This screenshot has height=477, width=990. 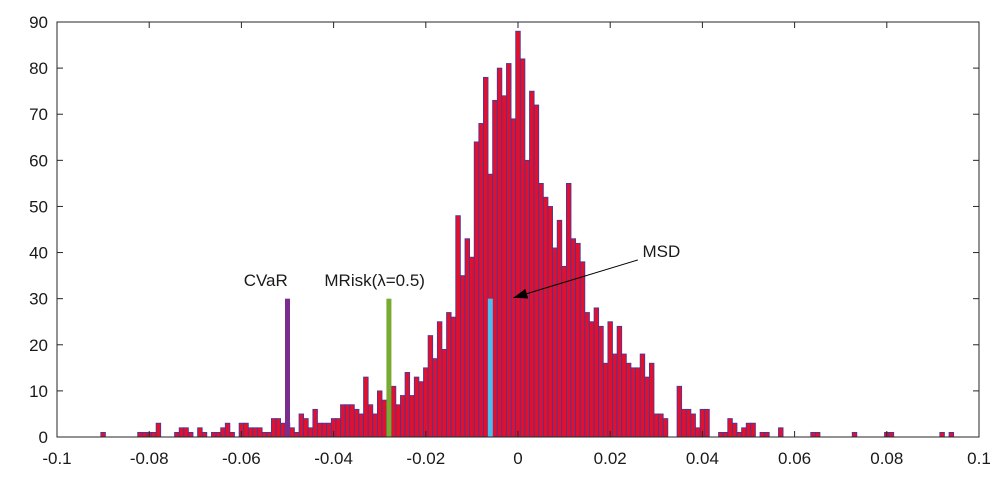 I want to click on x-tick-label: 0.1, so click(x=978, y=458).